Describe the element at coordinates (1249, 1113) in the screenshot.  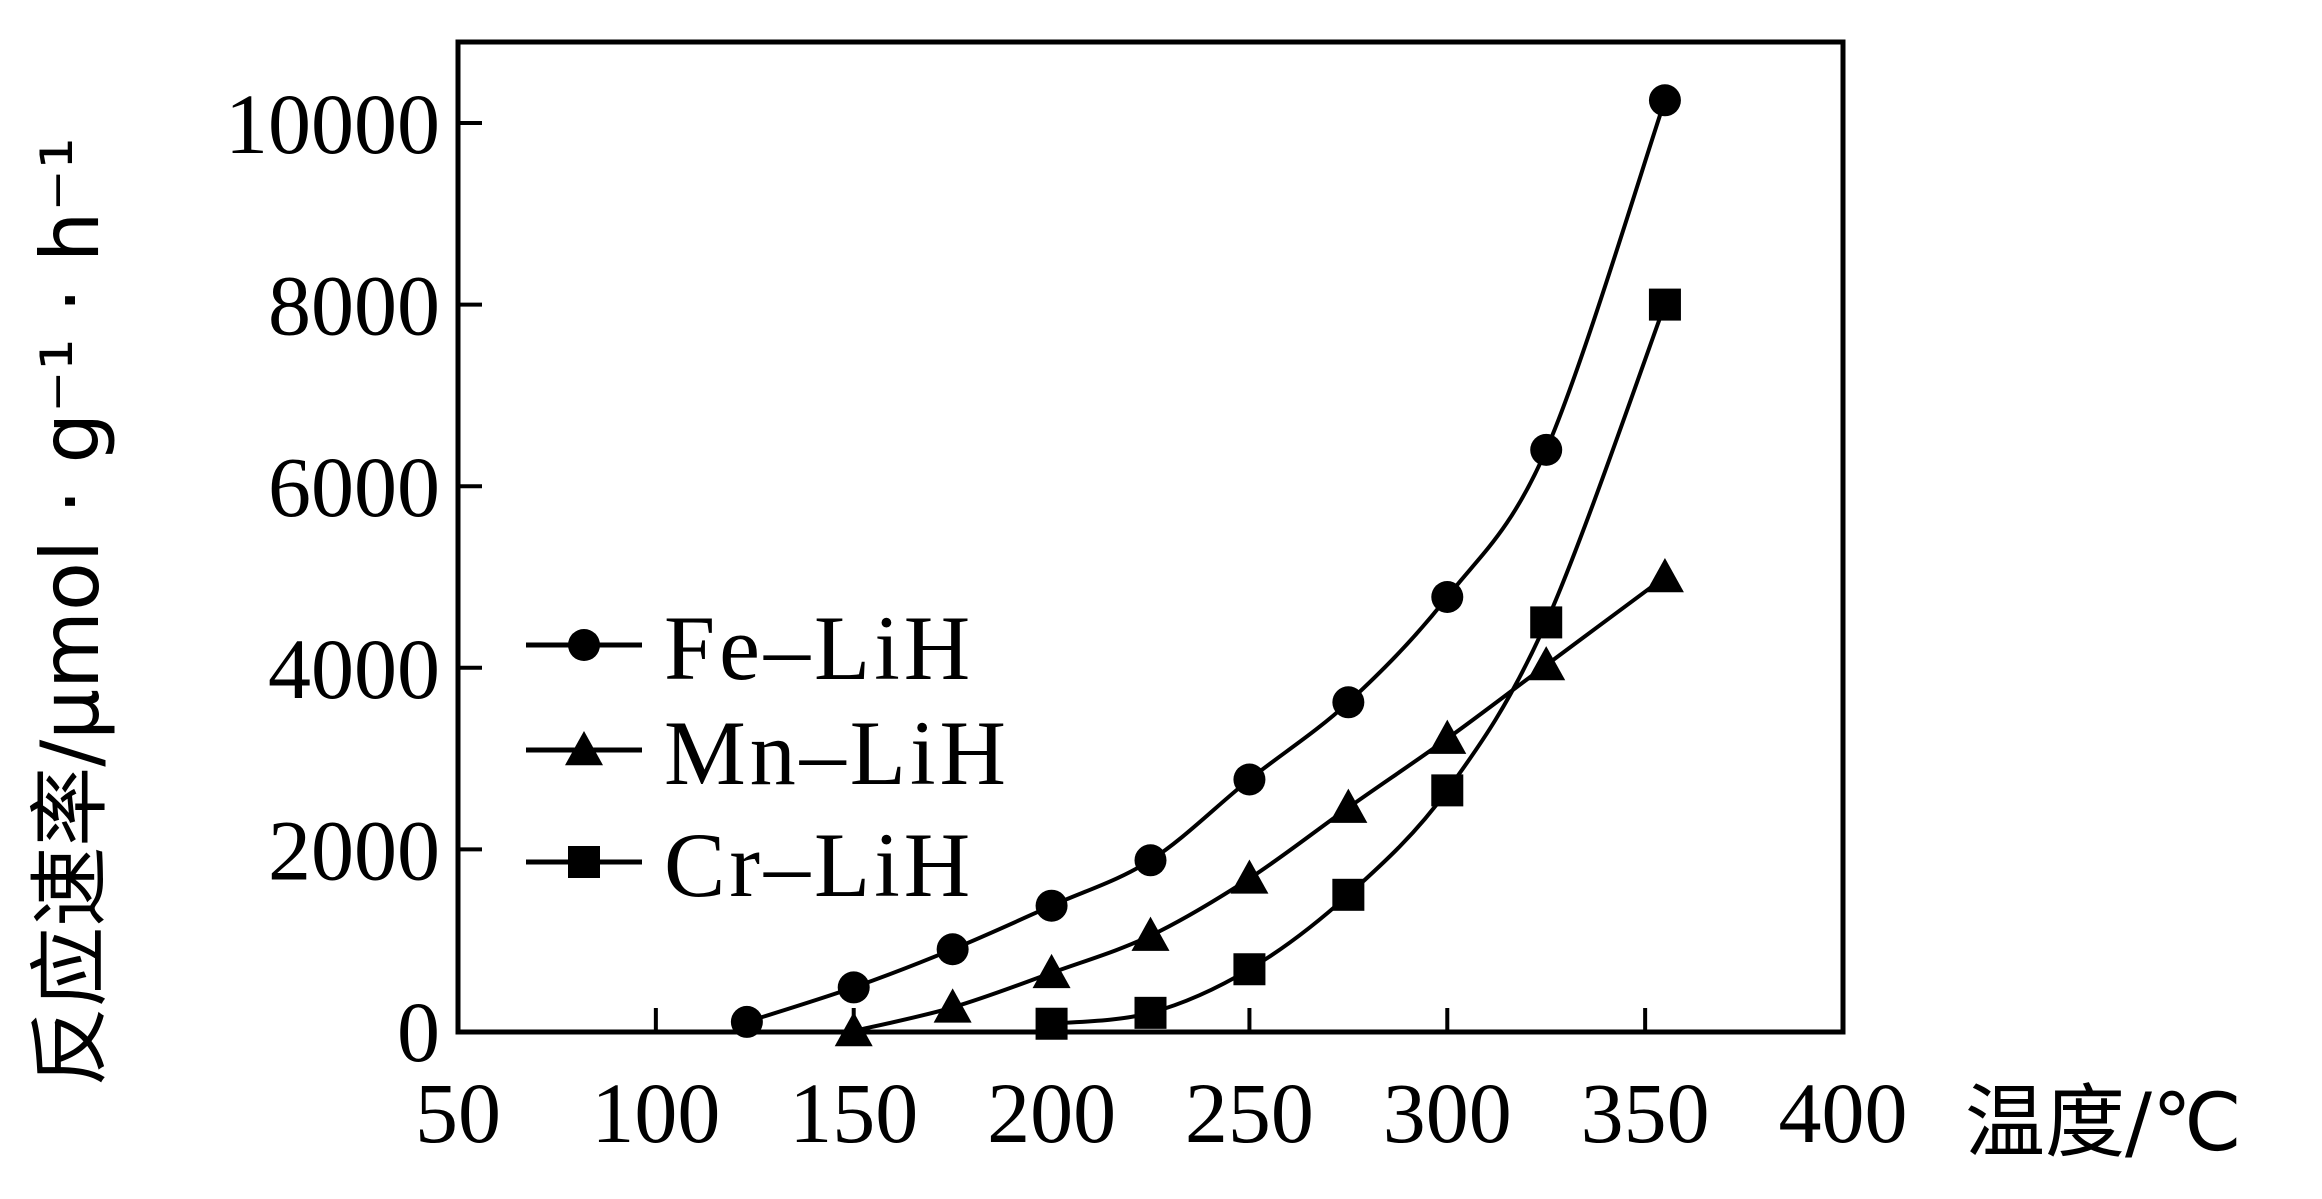
I see `x-tick-label: 250` at that location.